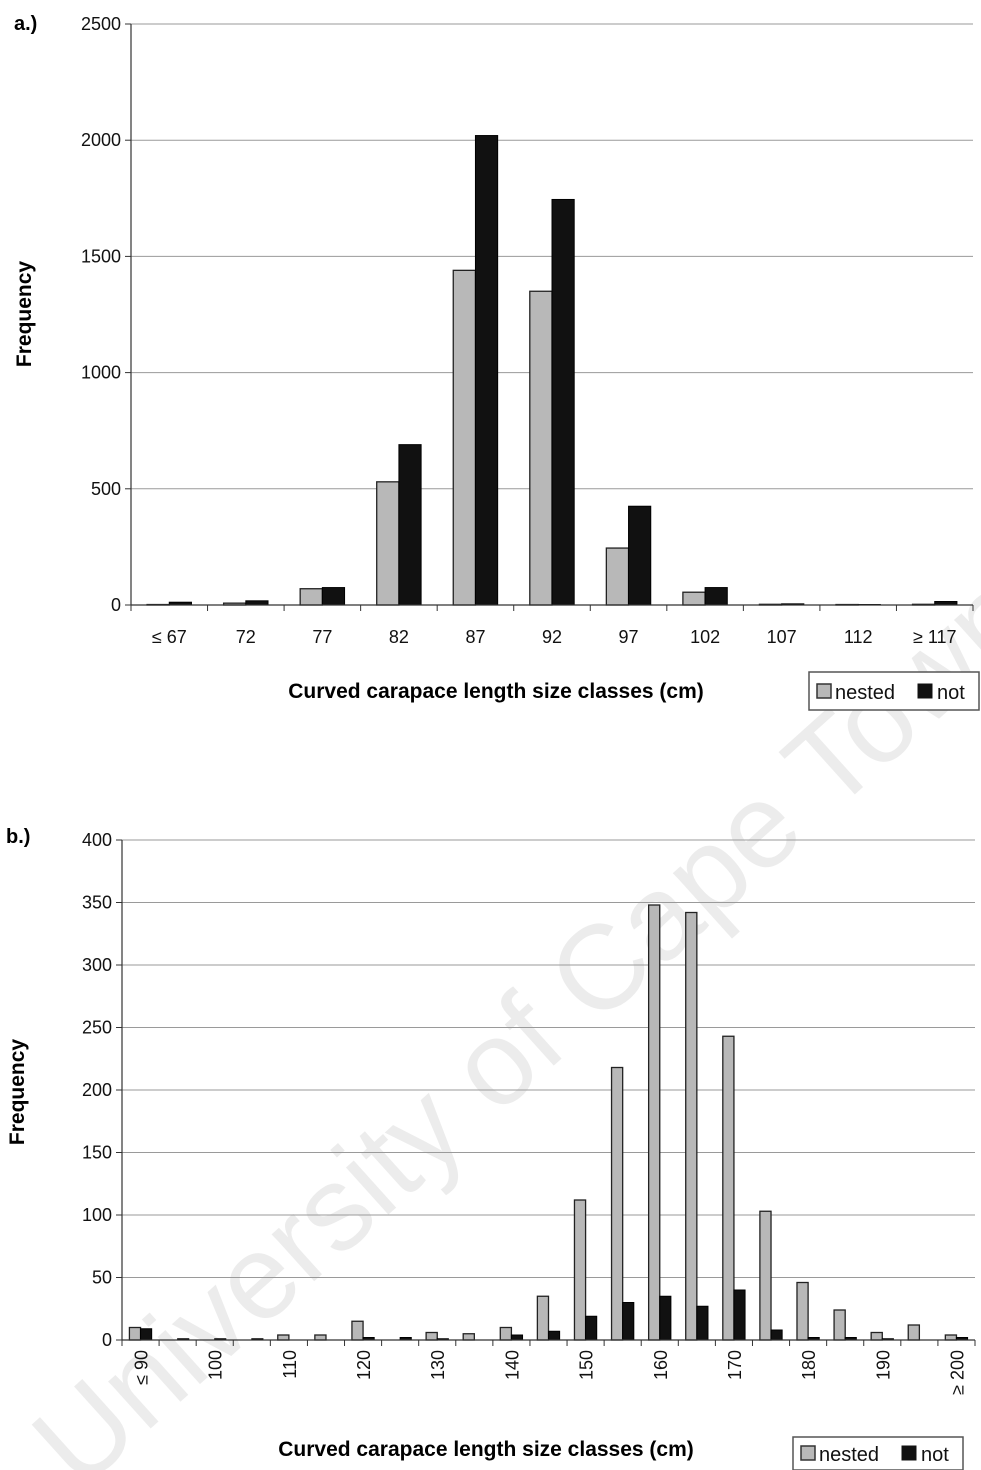 The height and width of the screenshot is (1470, 981). What do you see at coordinates (808, 1453) in the screenshot?
I see `b-legend-swatch-nested` at bounding box center [808, 1453].